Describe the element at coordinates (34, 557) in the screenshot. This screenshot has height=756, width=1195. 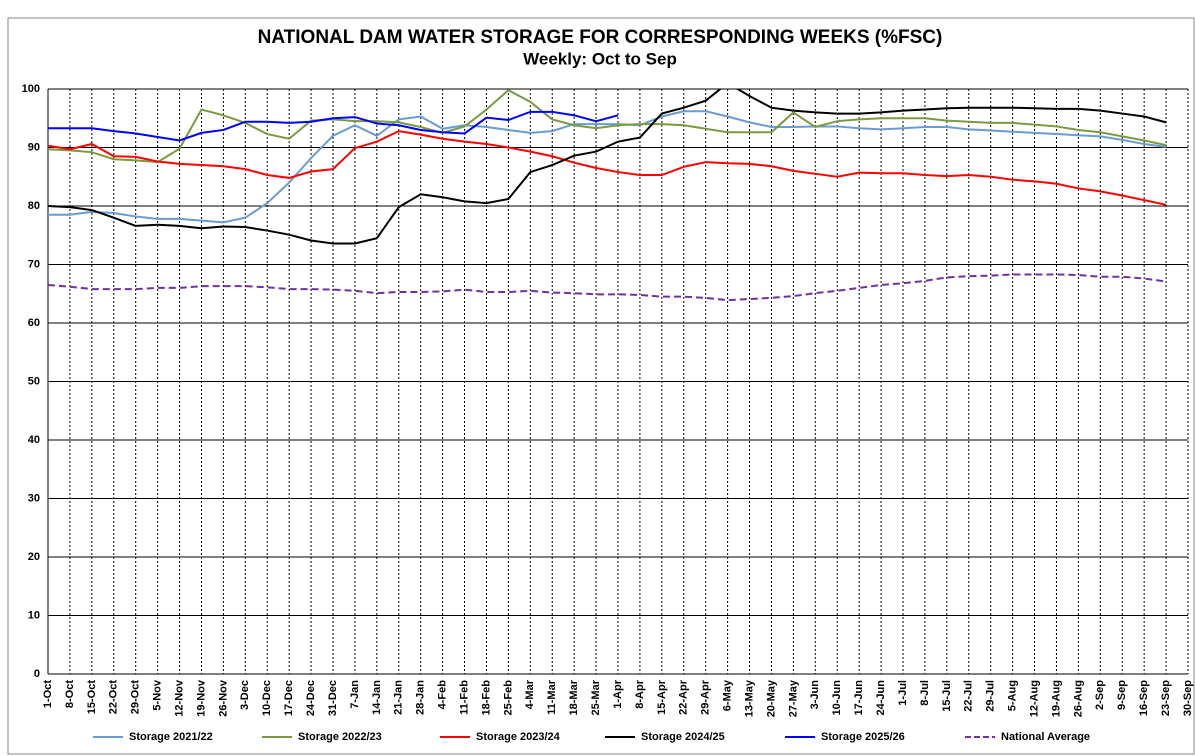
I see `y-tick-label: 20` at that location.